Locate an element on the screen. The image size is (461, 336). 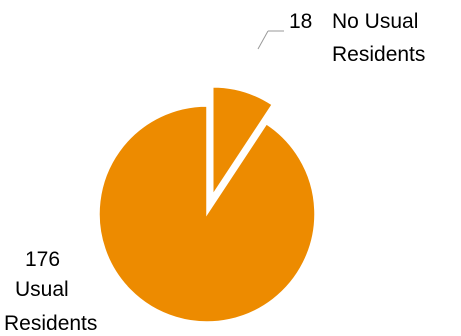
slice-label-no-usual-residents-line2: Residents is located at coordinates (378, 54).